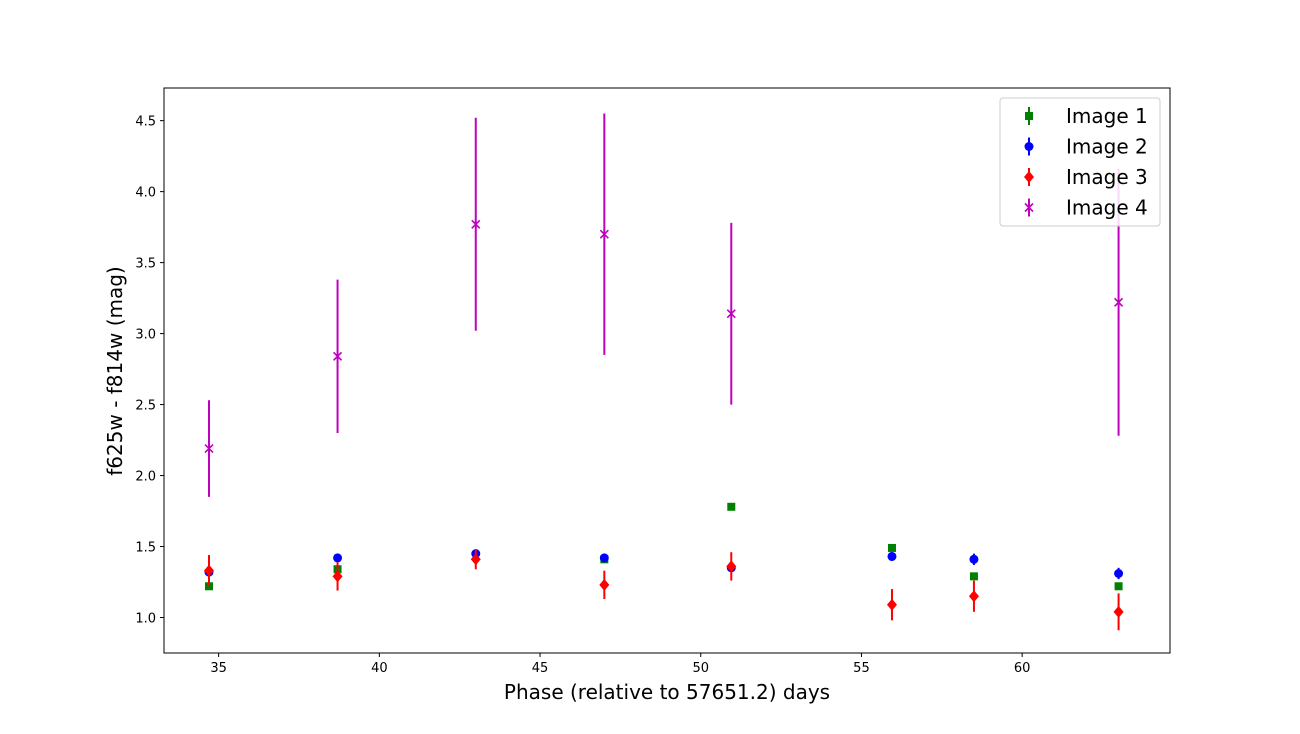  What do you see at coordinates (700, 668) in the screenshot?
I see `x-tick-label: 50` at bounding box center [700, 668].